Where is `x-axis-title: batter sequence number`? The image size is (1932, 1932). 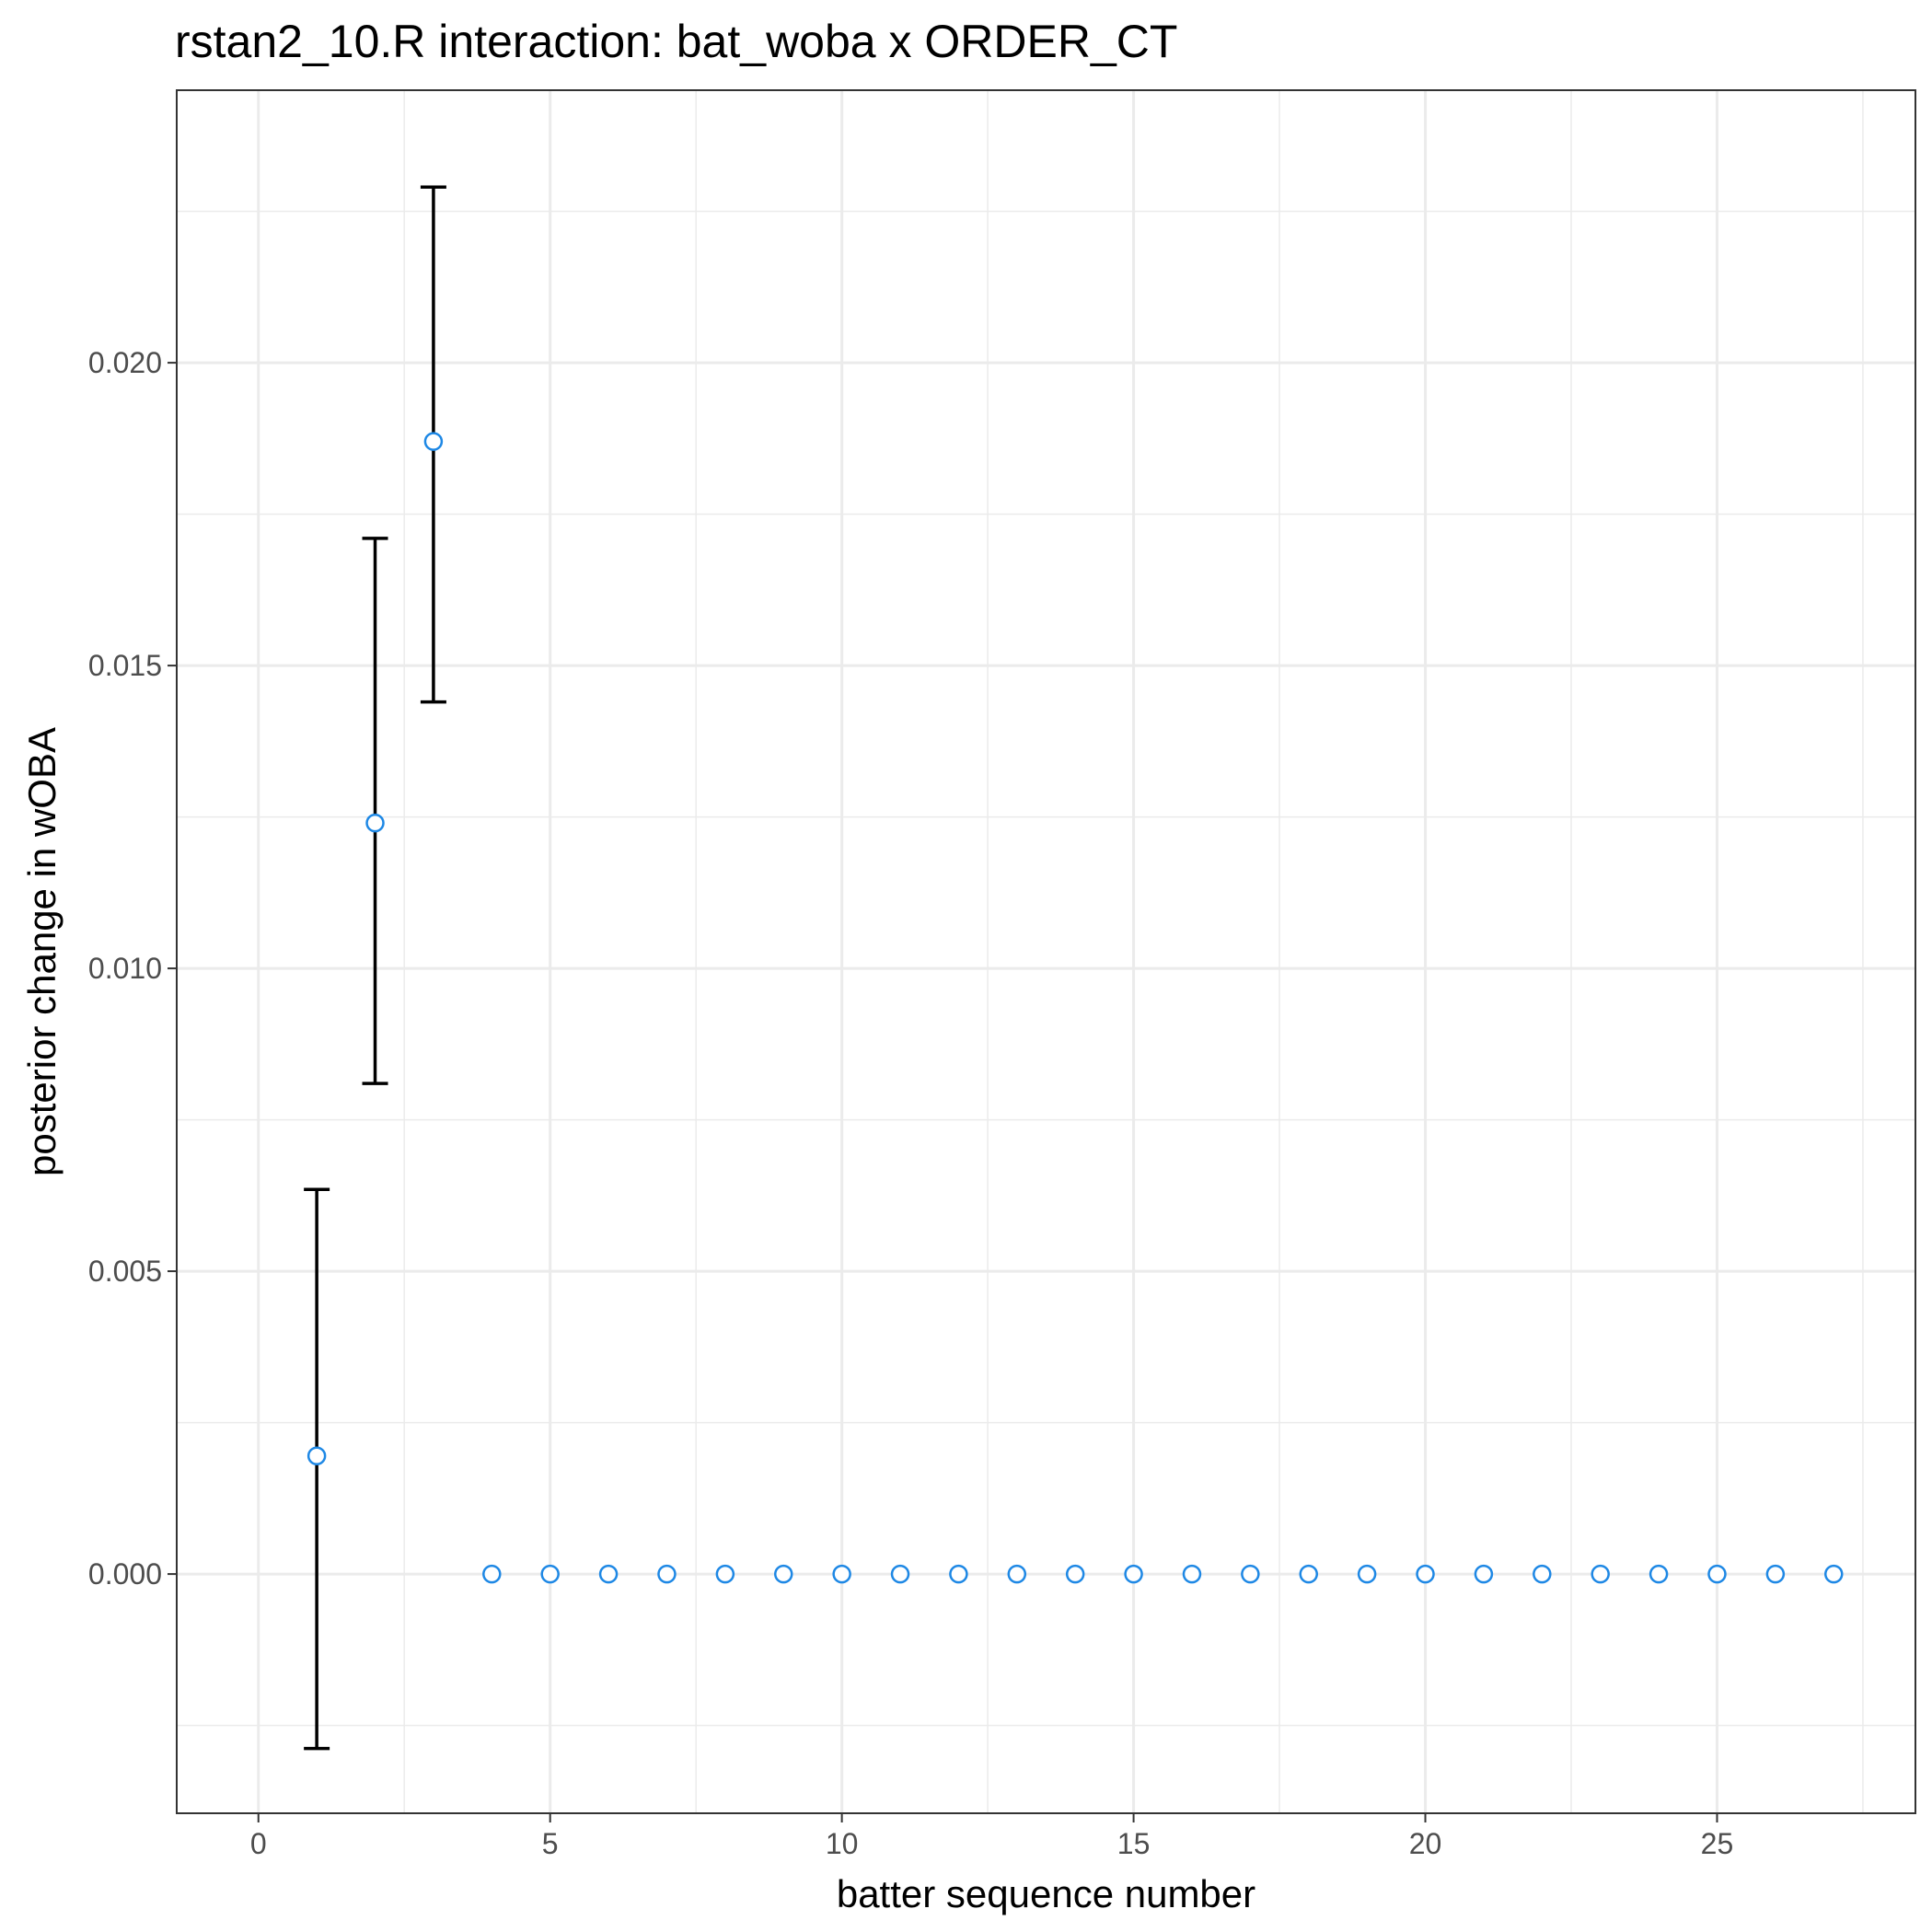 x-axis-title: batter sequence number is located at coordinates (1046, 1894).